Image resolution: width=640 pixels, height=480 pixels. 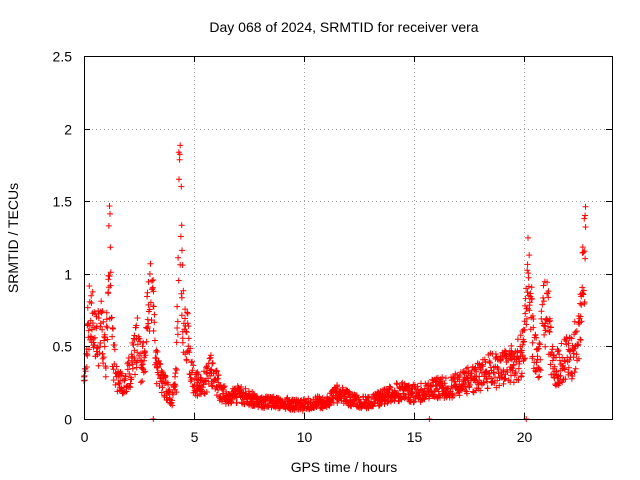 What do you see at coordinates (63, 347) in the screenshot?
I see `y-tick-label: 0.5` at bounding box center [63, 347].